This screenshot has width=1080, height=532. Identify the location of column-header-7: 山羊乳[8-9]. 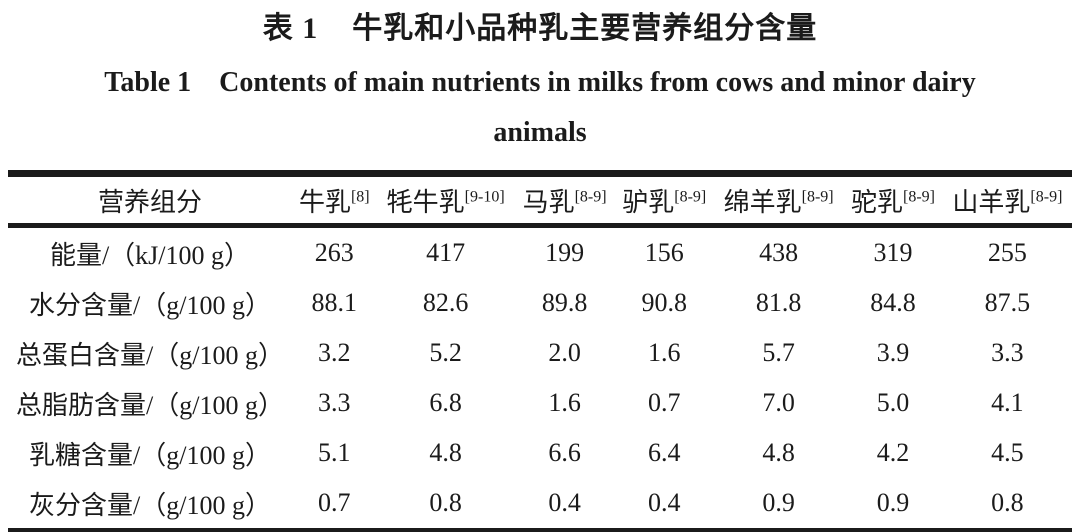
(1007, 200).